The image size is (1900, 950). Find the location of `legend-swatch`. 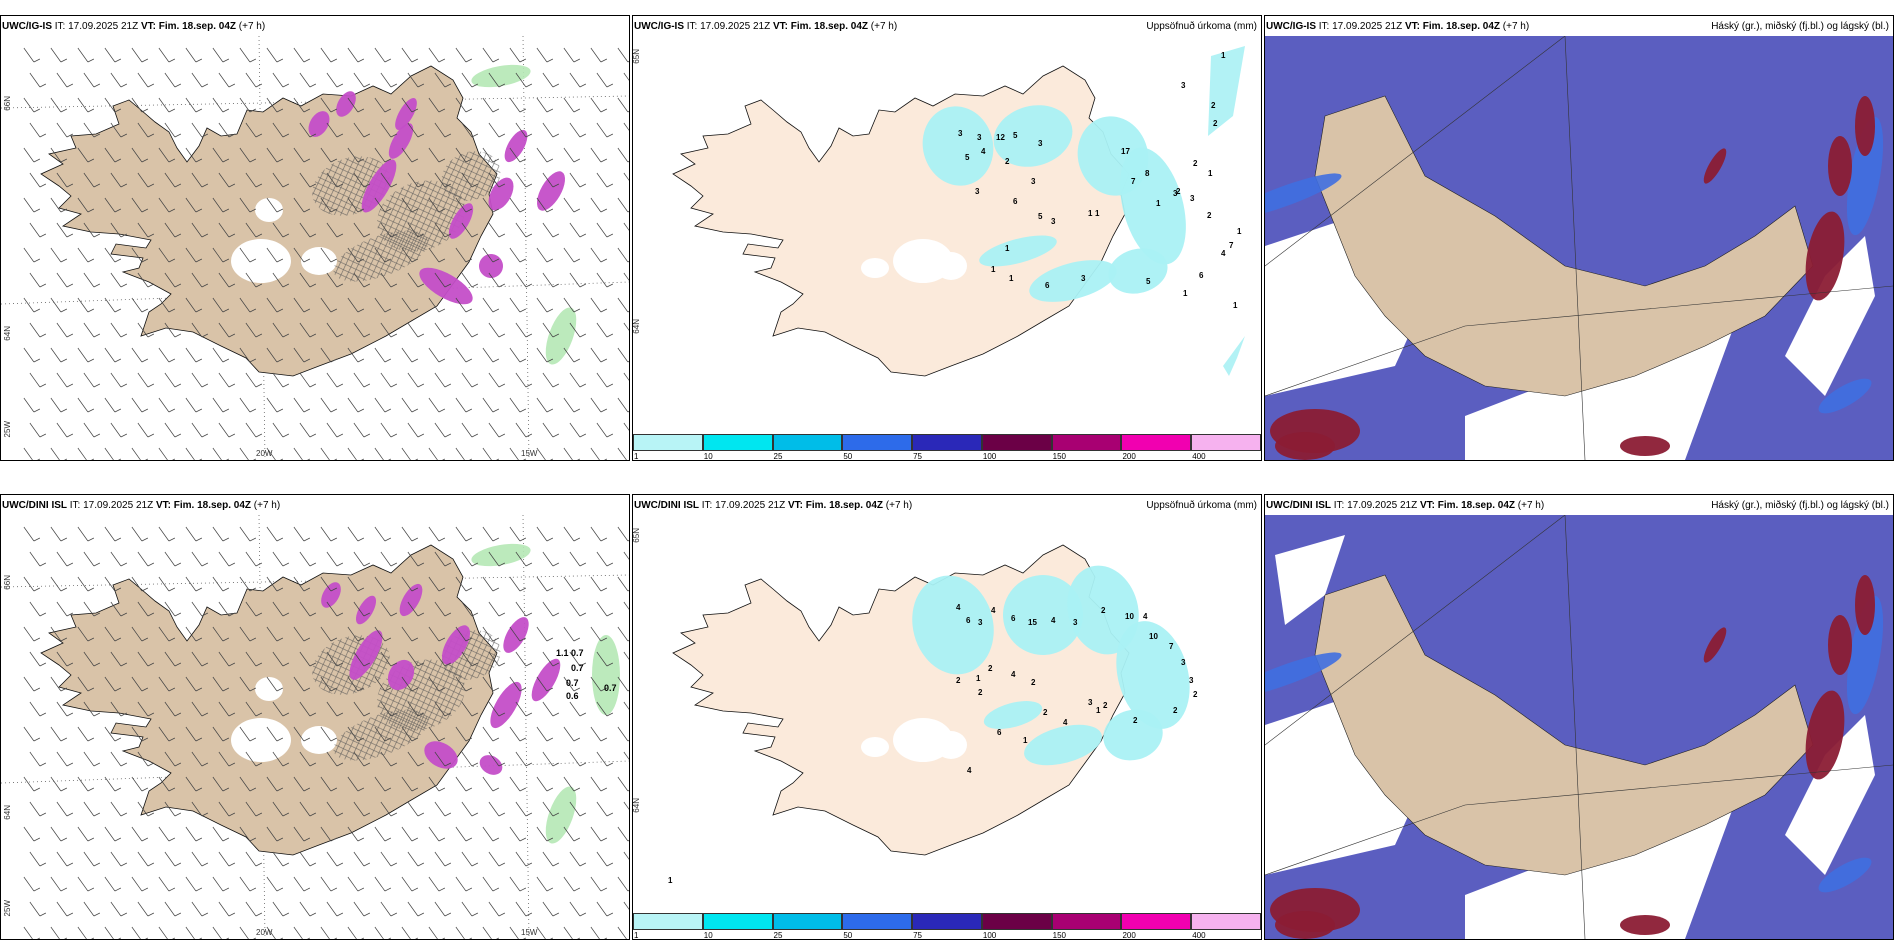

legend-swatch is located at coordinates (1156, 921).